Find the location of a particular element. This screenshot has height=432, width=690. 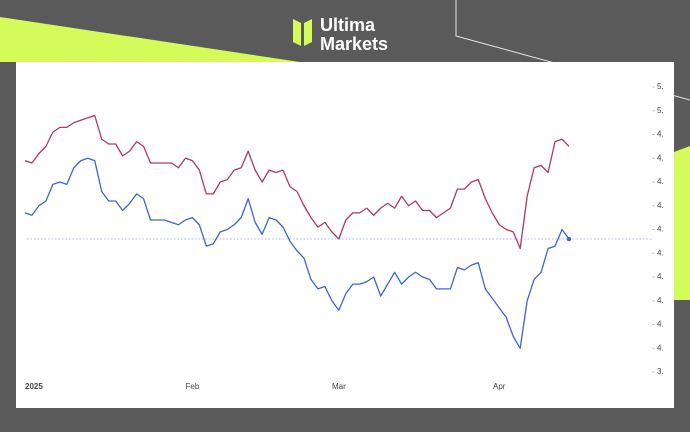

y-tick-label: 3. is located at coordinates (660, 371).